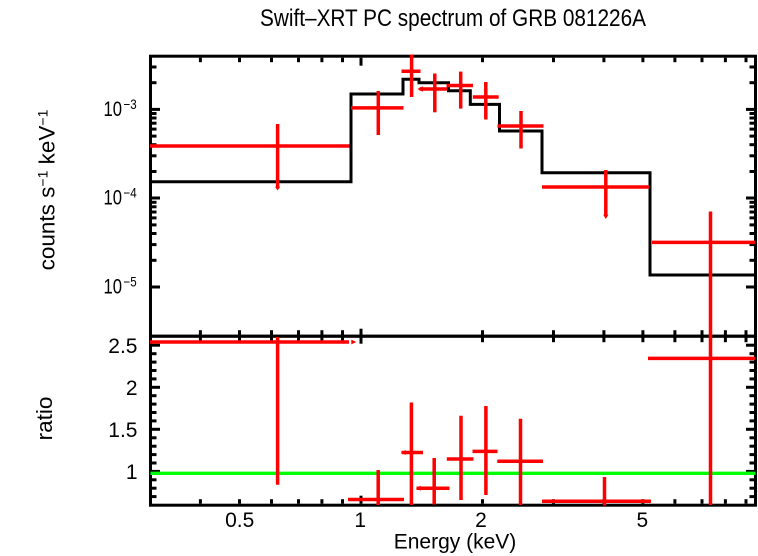 This screenshot has height=556, width=758. Describe the element at coordinates (455, 541) in the screenshot. I see `svg-text: Energy (keV)` at that location.